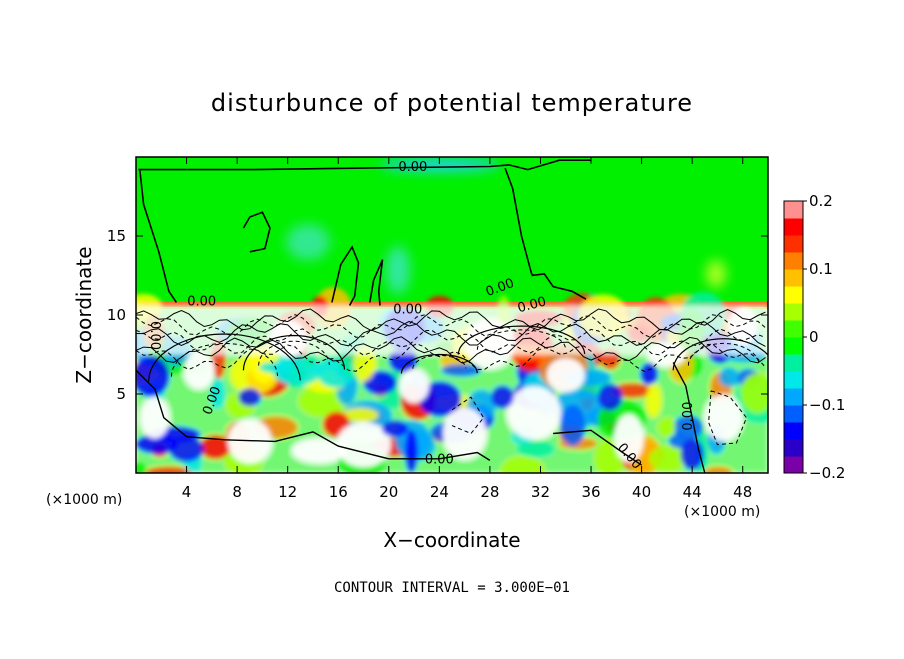 The height and width of the screenshot is (659, 904). What do you see at coordinates (237, 492) in the screenshot?
I see `x-tick-label: 8` at bounding box center [237, 492].